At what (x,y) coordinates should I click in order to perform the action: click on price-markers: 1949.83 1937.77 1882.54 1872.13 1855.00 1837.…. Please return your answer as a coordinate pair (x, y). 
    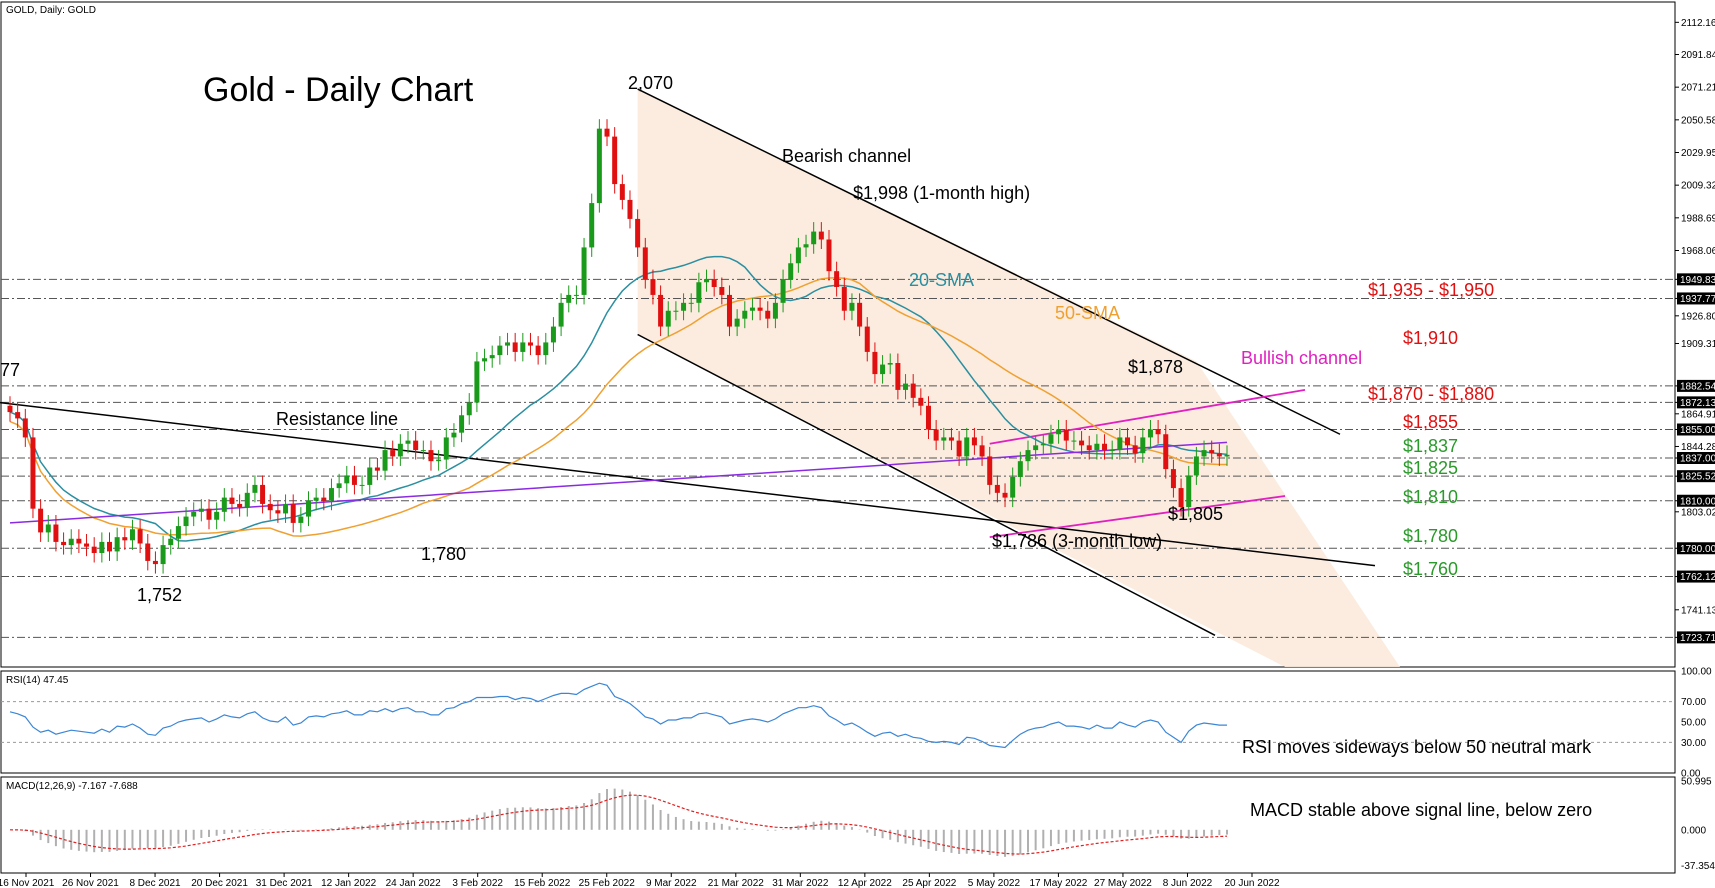
    Looking at the image, I should click on (1696, 458).